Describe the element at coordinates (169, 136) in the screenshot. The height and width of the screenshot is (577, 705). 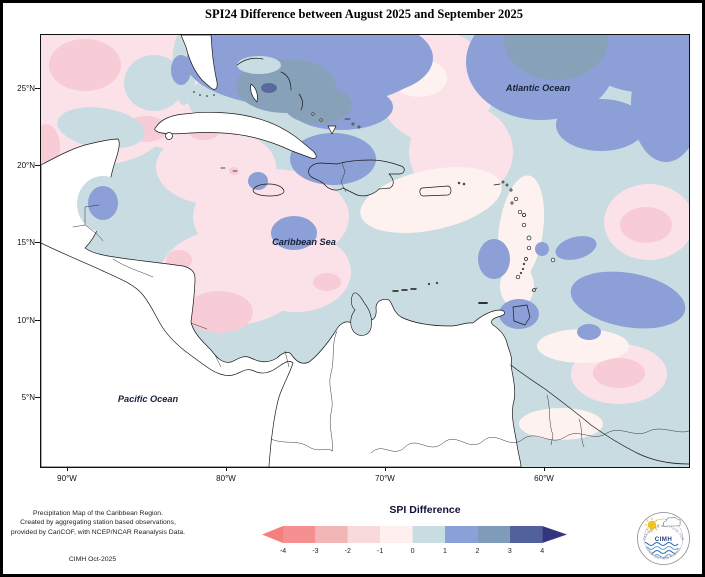
I see `isle-of-youth` at that location.